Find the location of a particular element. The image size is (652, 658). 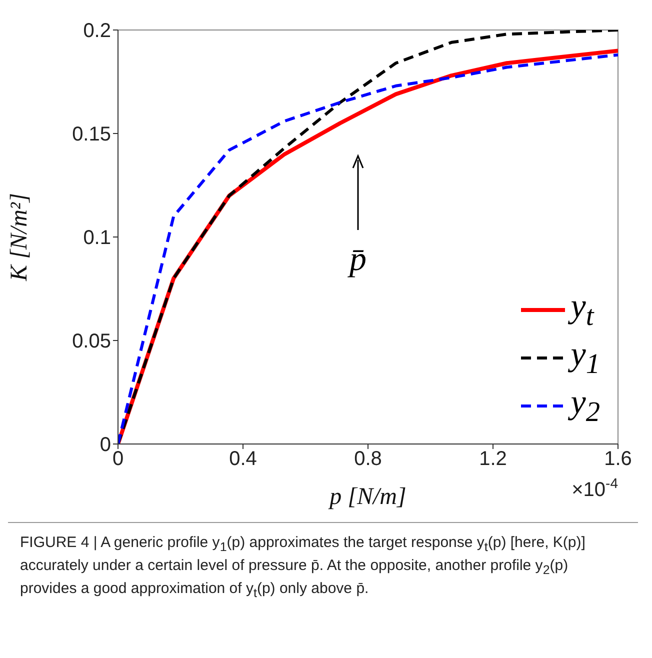

legend-label: y$_{1}$ is located at coordinates (585, 358).